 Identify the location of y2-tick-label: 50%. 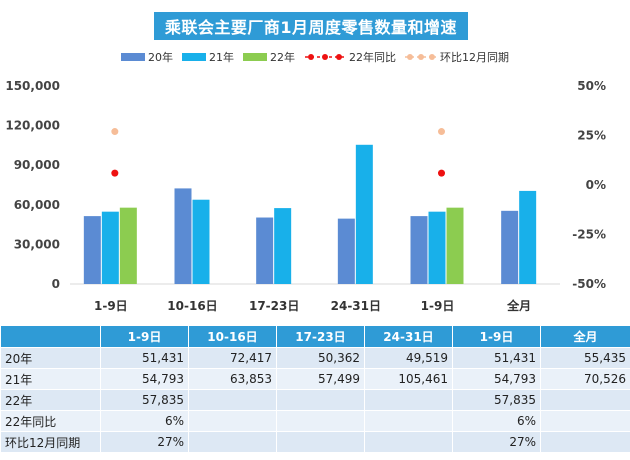
(591, 86).